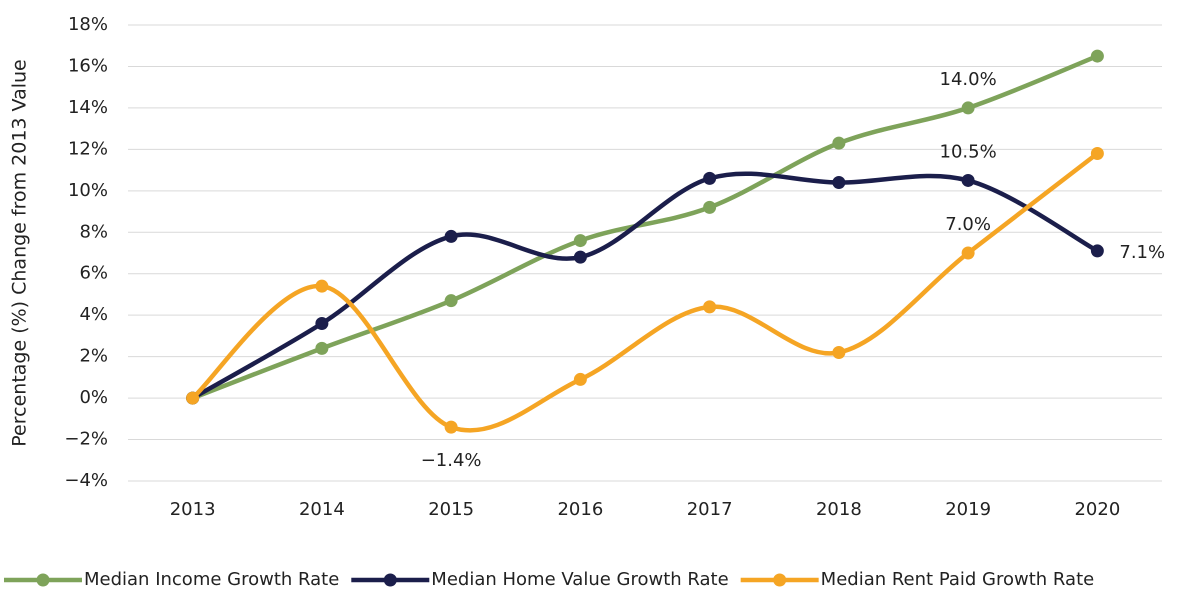 This screenshot has width=1191, height=591. I want to click on legend-label: Median Income Growth Rate, so click(211, 579).